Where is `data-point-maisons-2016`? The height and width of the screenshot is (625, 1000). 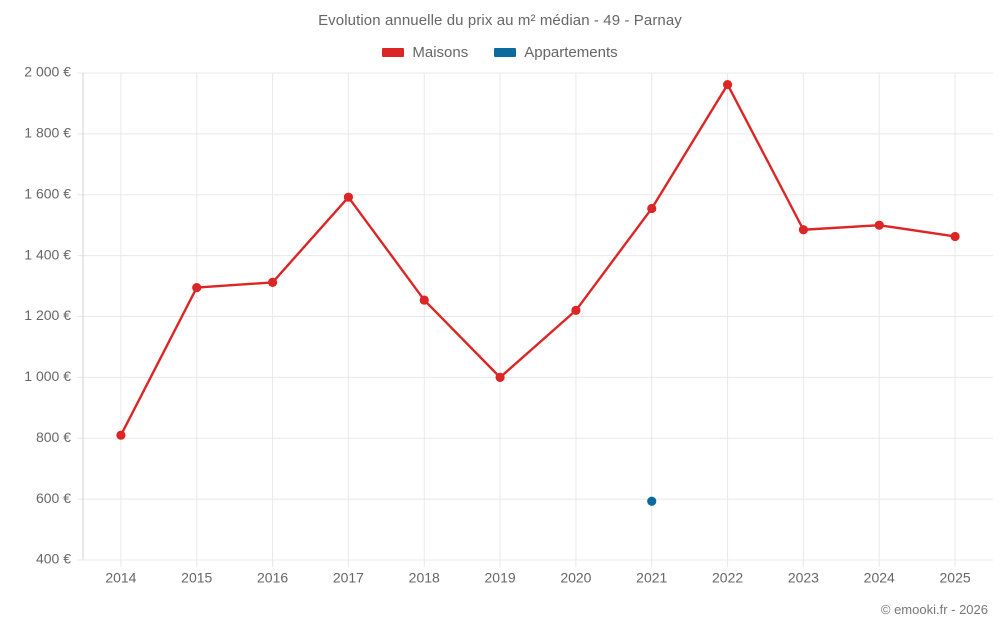
data-point-maisons-2016 is located at coordinates (272, 282).